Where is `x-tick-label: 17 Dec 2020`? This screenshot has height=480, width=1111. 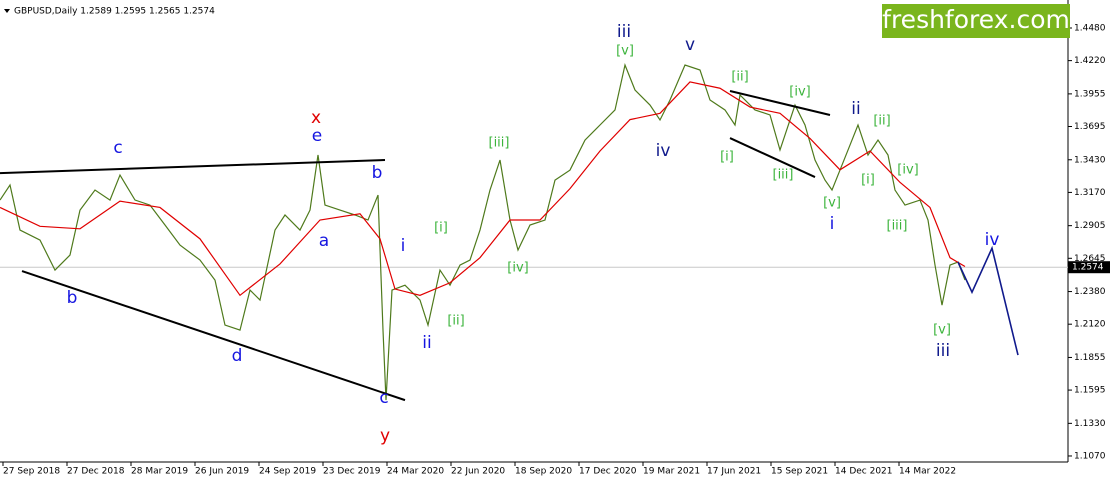 x-tick-label: 17 Dec 2020 is located at coordinates (608, 472).